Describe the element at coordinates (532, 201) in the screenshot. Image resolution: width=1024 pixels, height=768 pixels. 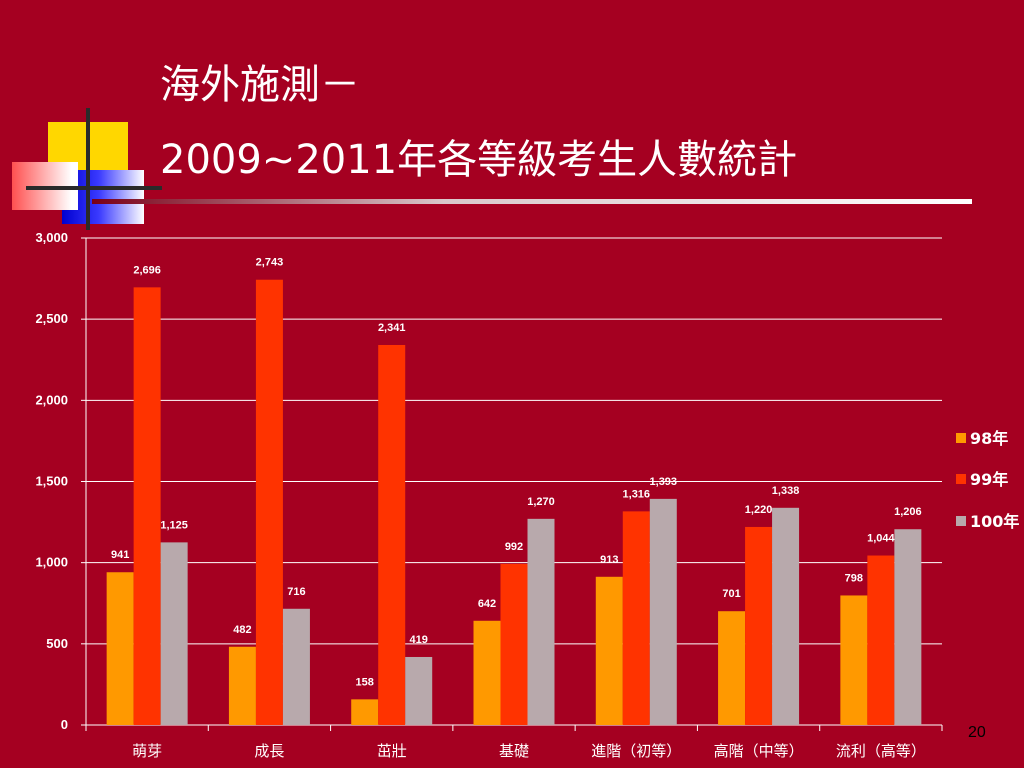
I see `title-underline` at that location.